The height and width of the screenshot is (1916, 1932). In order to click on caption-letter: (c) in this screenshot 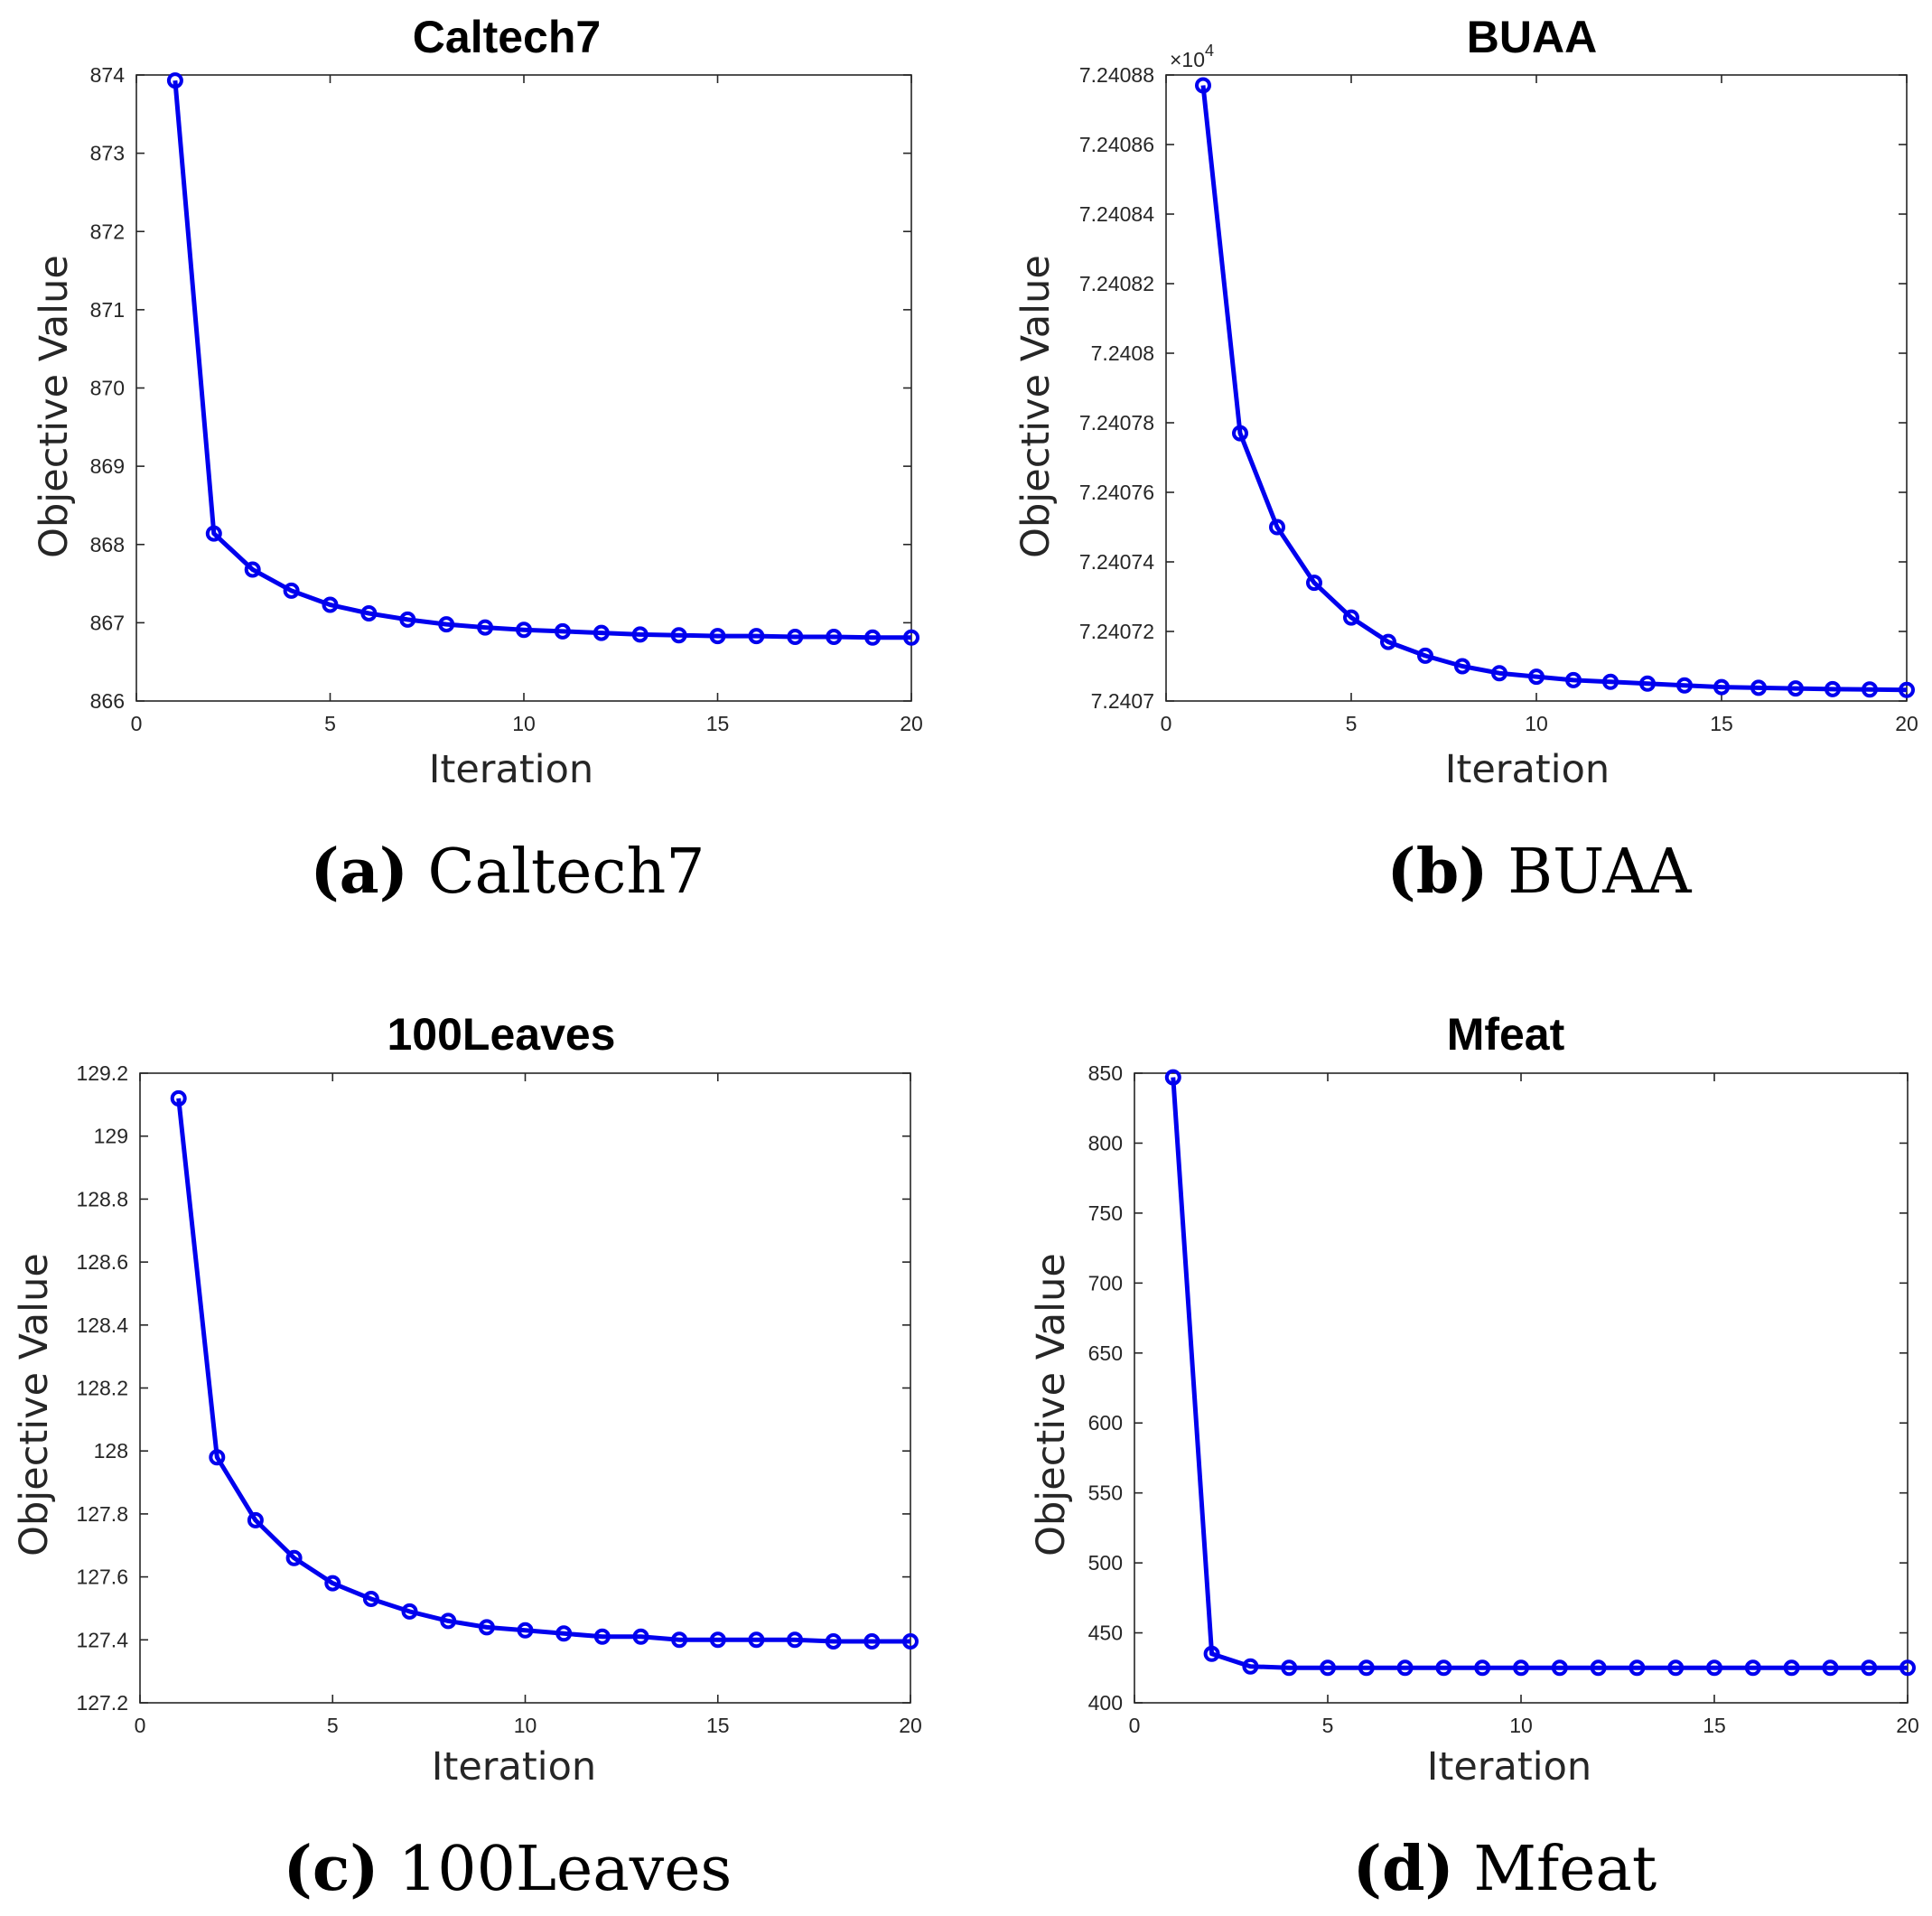, I will do `click(331, 1869)`.